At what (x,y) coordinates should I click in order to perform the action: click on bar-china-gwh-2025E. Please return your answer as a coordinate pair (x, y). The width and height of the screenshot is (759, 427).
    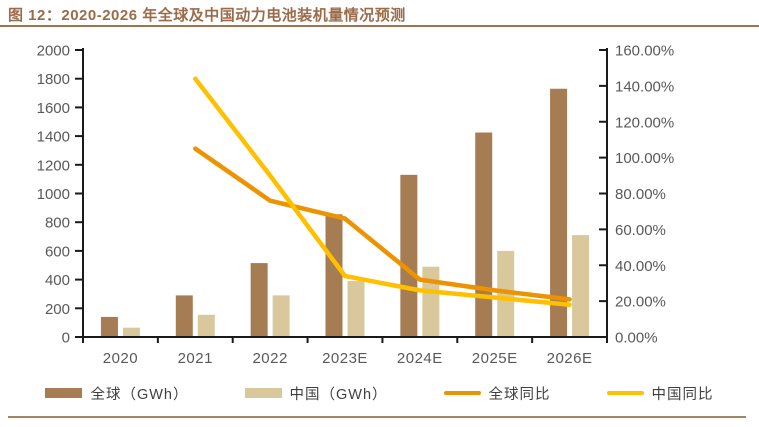
    Looking at the image, I should click on (506, 293).